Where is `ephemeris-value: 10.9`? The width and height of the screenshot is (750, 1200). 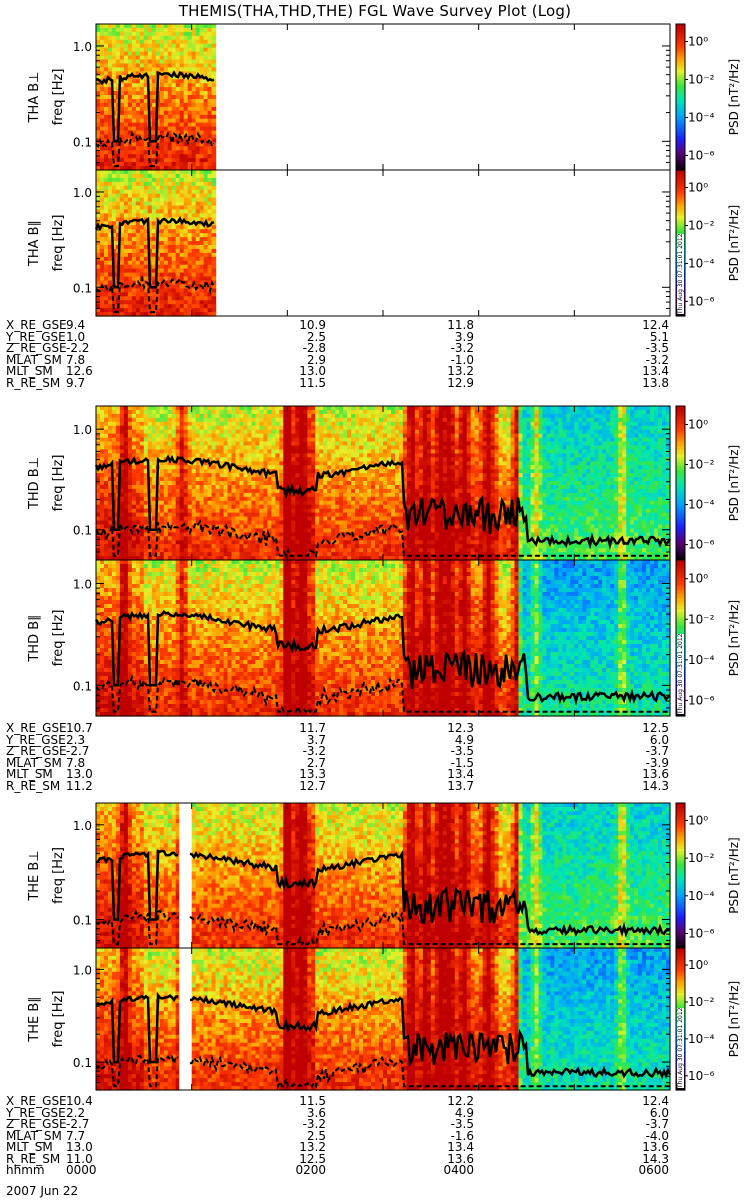
ephemeris-value: 10.9 is located at coordinates (312, 325).